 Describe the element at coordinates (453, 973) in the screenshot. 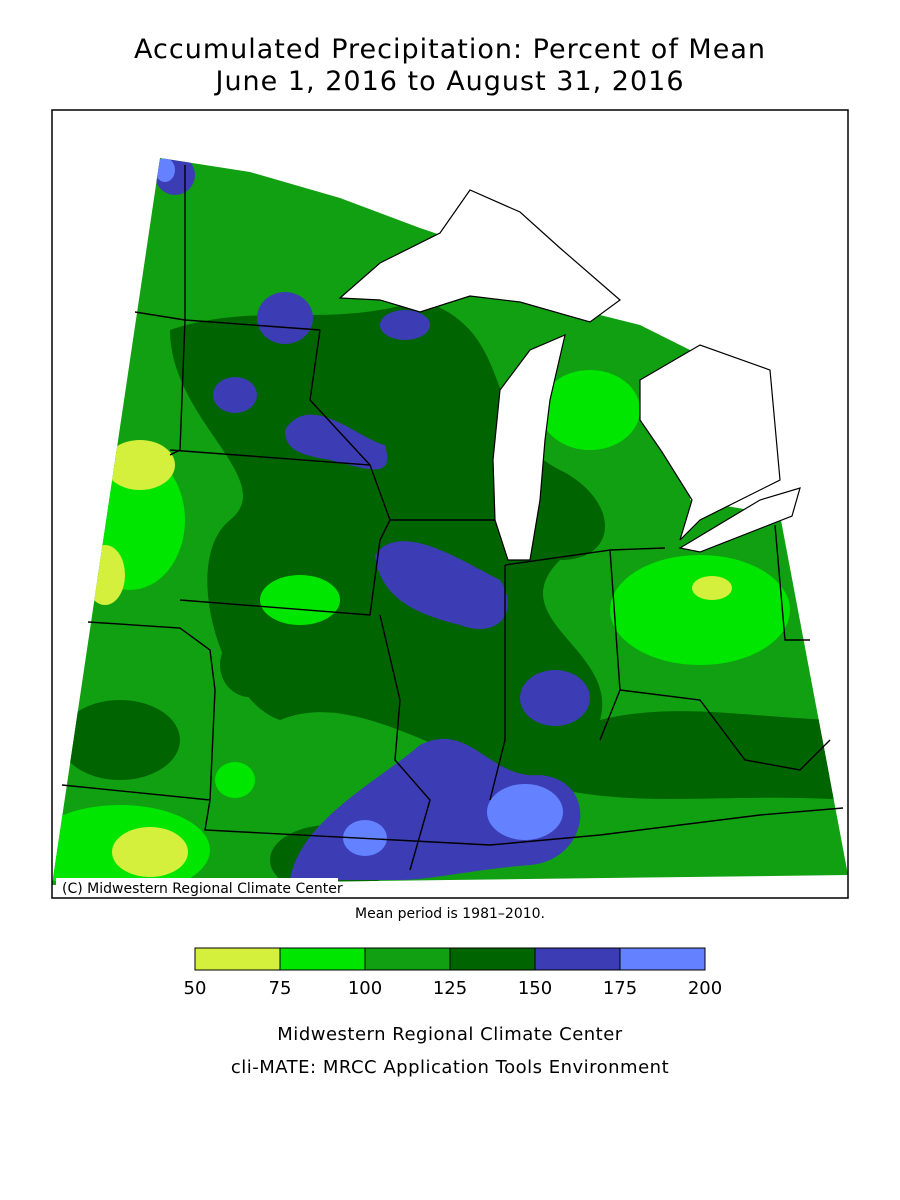

I see `legend: 50 75 100 125 150 175 200` at that location.